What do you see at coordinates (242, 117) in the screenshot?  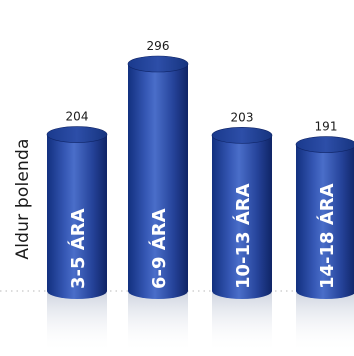 I see `data-label: 203` at bounding box center [242, 117].